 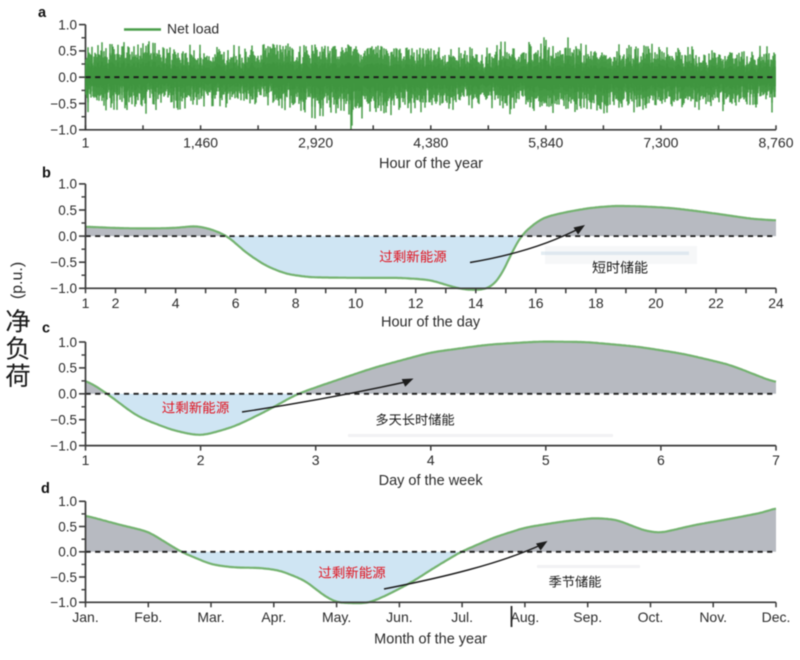 What do you see at coordinates (431, 481) in the screenshot?
I see `svg-text: Day of the week` at bounding box center [431, 481].